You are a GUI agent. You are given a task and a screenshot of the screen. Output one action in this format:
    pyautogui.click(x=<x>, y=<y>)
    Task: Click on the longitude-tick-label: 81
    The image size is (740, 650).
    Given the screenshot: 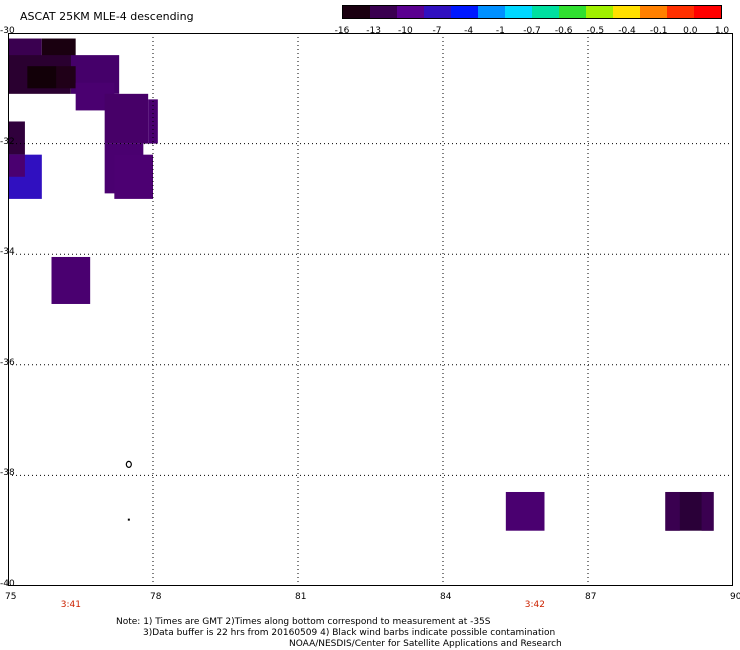 What is the action you would take?
    pyautogui.click(x=301, y=597)
    